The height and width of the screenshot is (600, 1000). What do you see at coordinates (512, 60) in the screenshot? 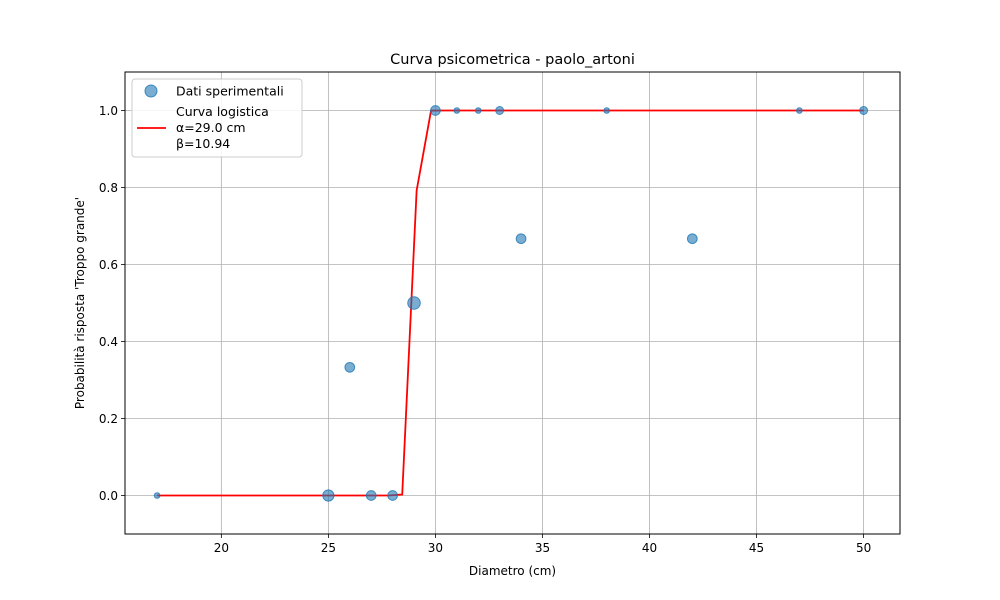
I see `chart-title: Curva psicometrica - paolo_artoni` at bounding box center [512, 60].